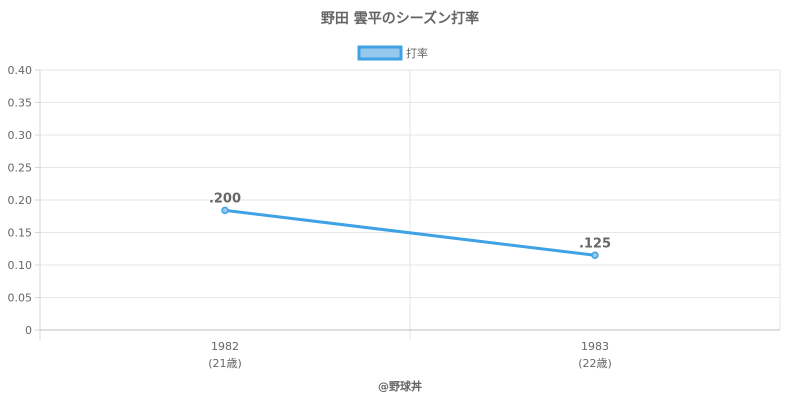  I want to click on y-tick-label: 0.15, so click(20, 233).